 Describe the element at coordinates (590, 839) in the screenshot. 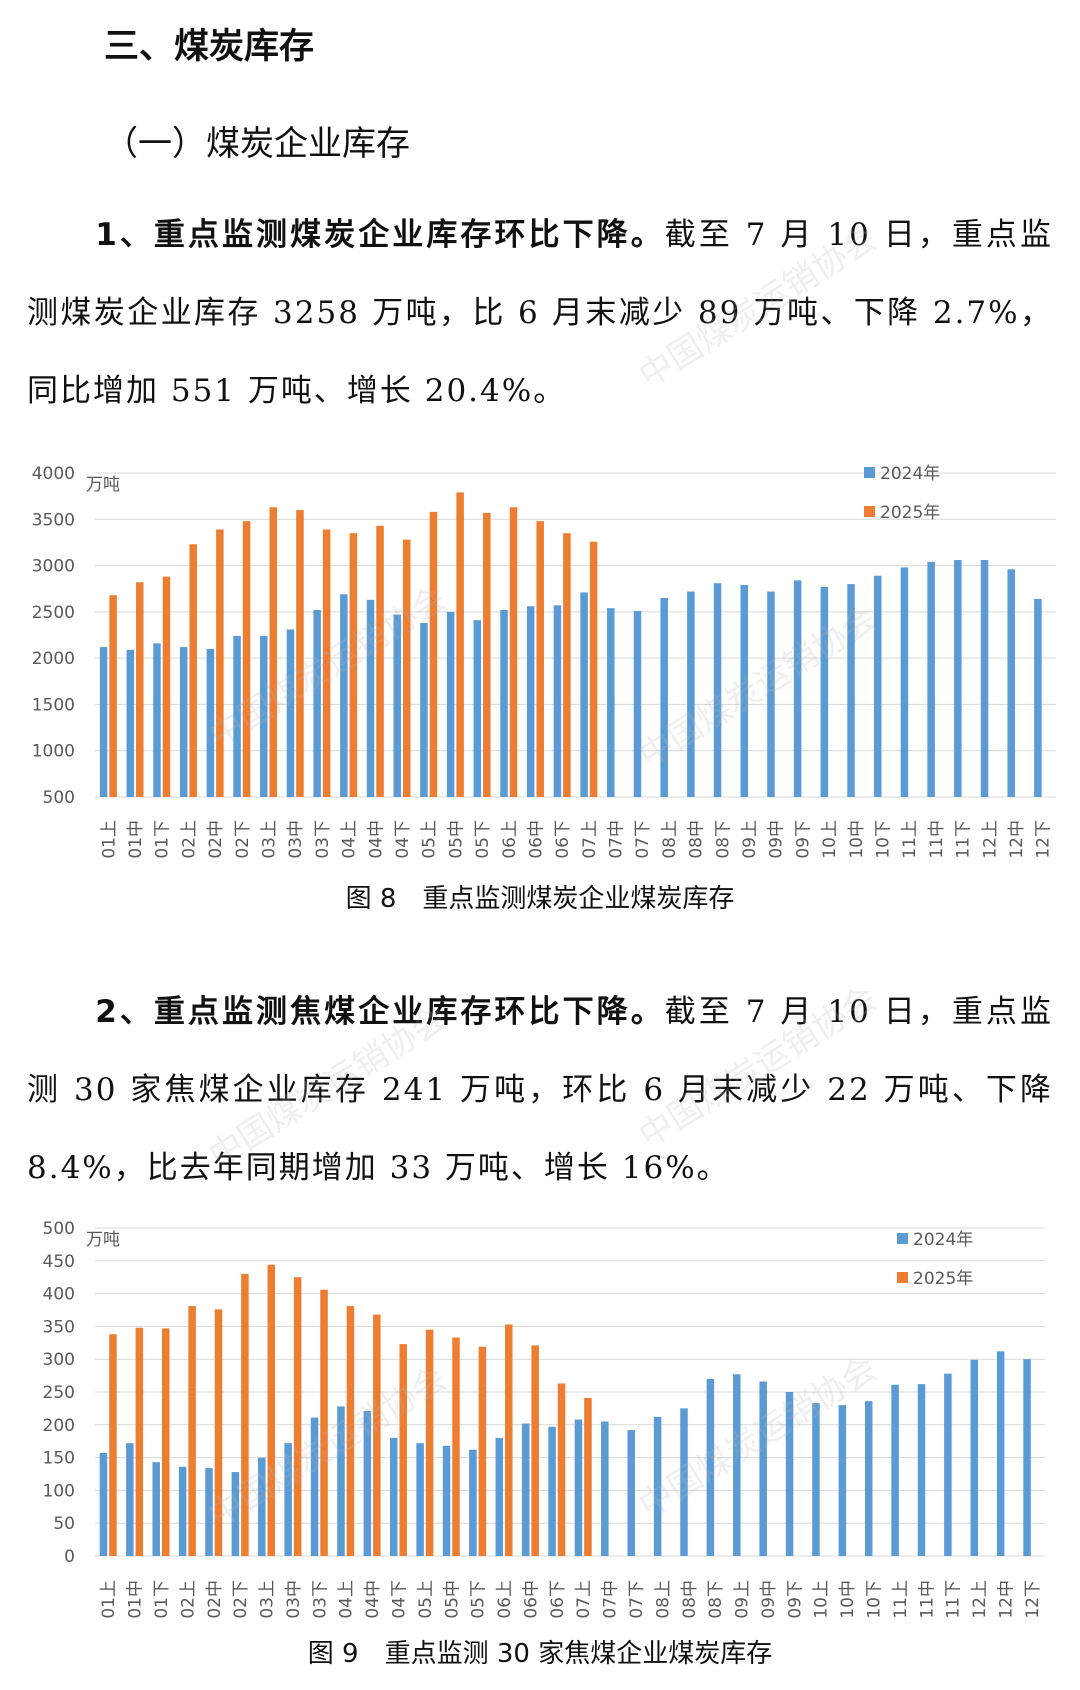

I see `x-tick-label: 07上` at that location.